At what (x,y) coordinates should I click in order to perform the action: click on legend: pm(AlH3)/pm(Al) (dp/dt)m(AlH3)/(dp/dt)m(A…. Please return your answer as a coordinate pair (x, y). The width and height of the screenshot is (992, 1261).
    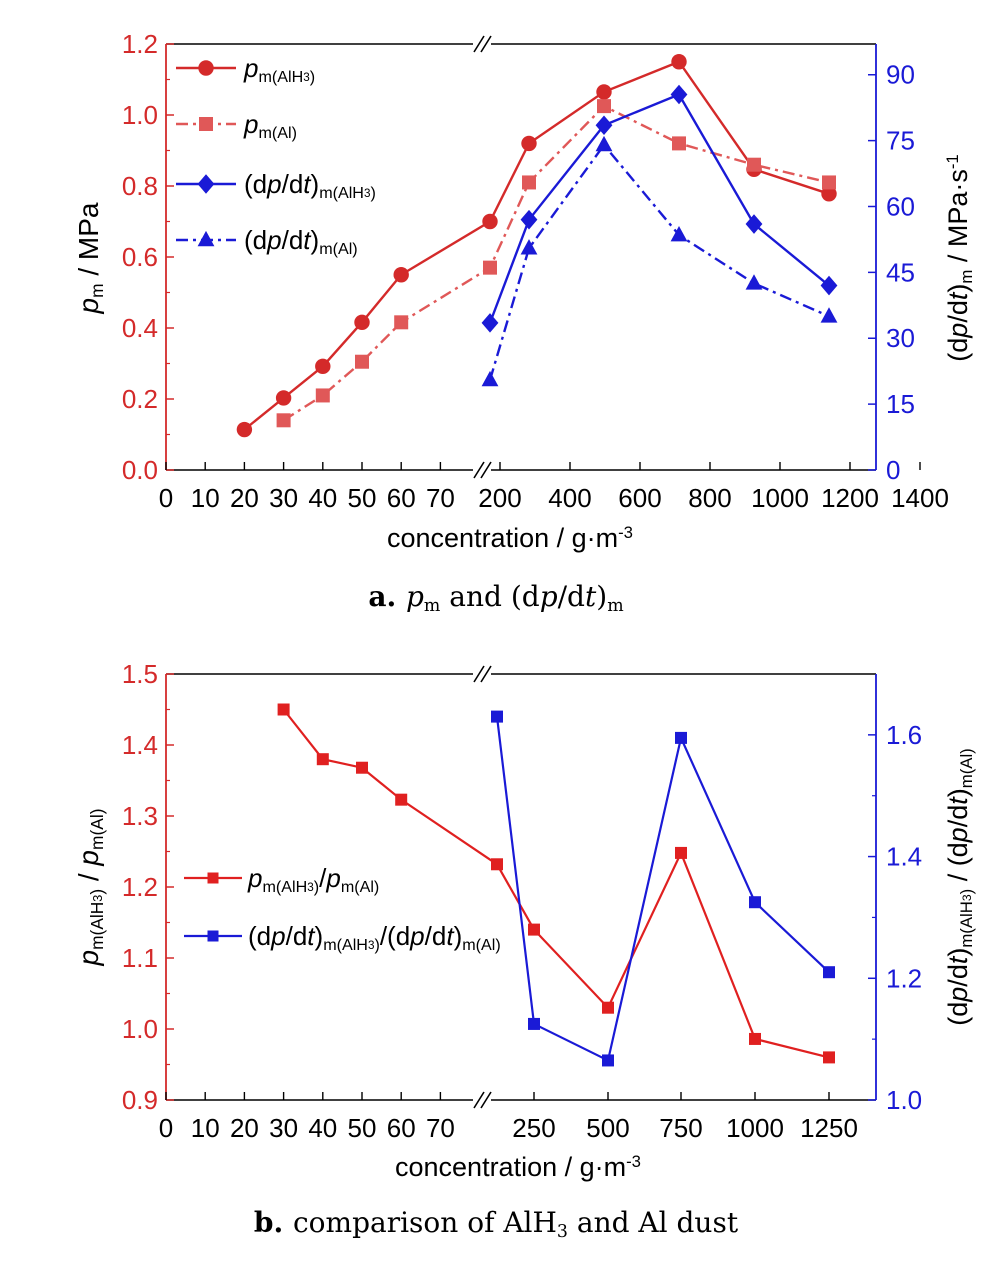
    Looking at the image, I should click on (342, 908).